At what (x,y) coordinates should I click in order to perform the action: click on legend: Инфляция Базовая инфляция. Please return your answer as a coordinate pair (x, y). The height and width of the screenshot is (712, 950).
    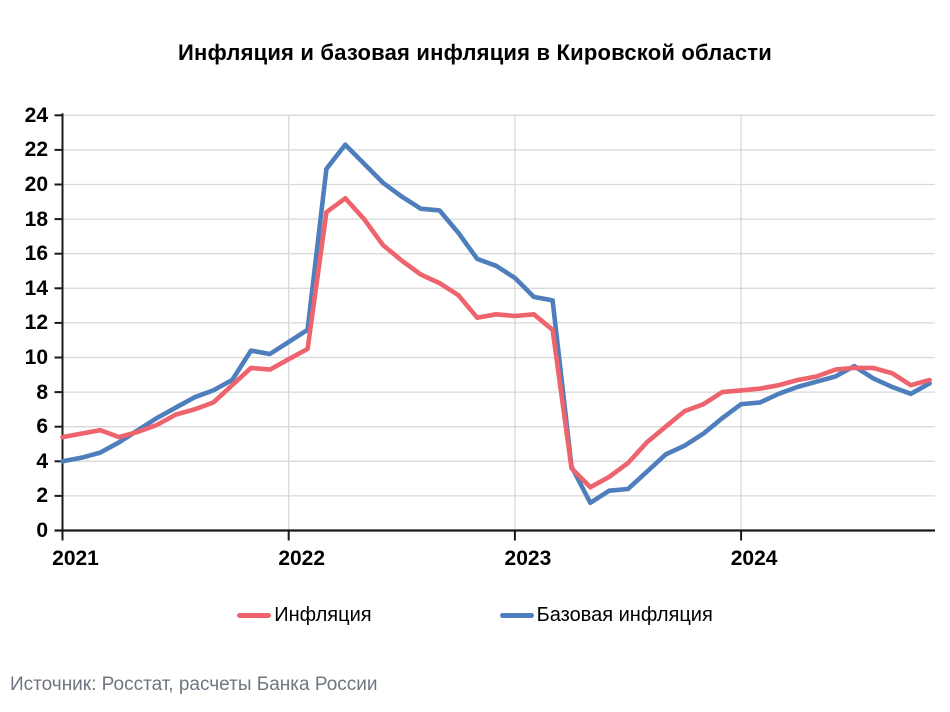
    Looking at the image, I should click on (475, 615).